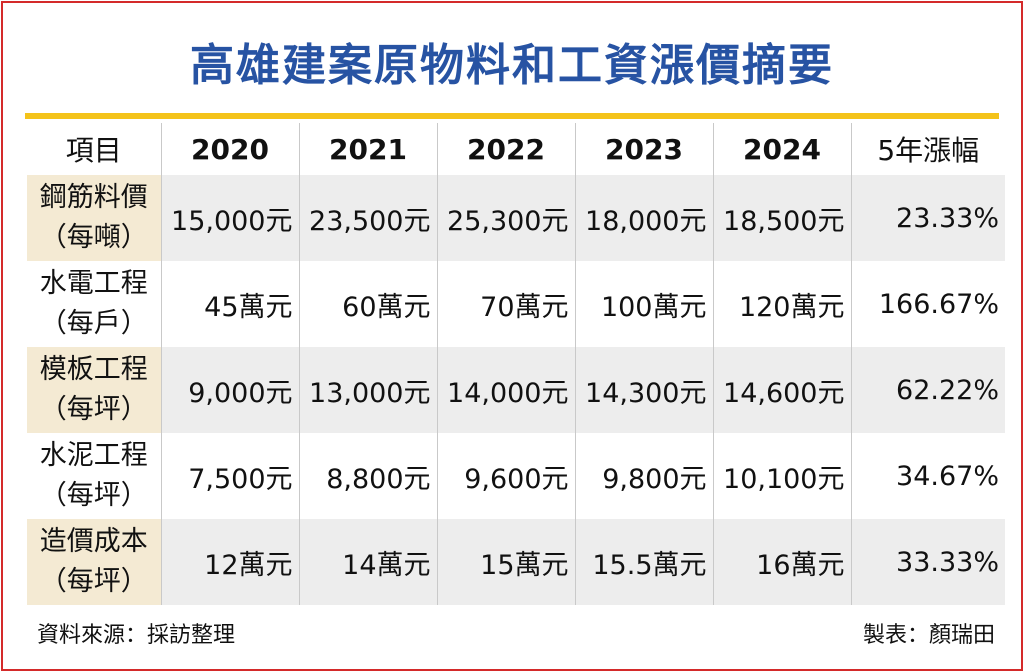  I want to click on table-cell: 15,000元, so click(229, 218).